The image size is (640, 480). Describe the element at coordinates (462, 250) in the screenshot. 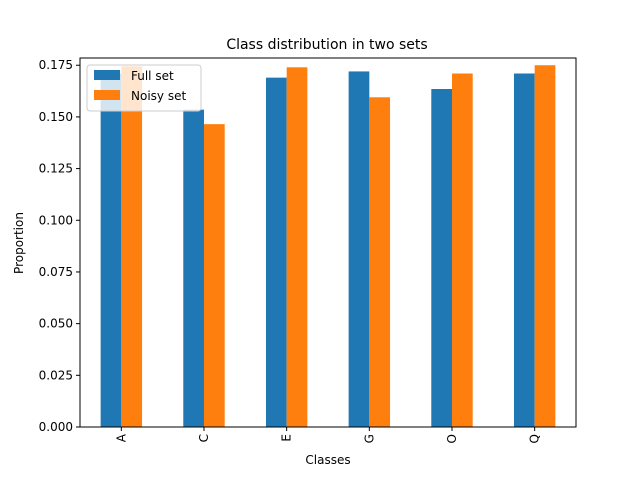

I see `bar-noisy-set-O` at that location.